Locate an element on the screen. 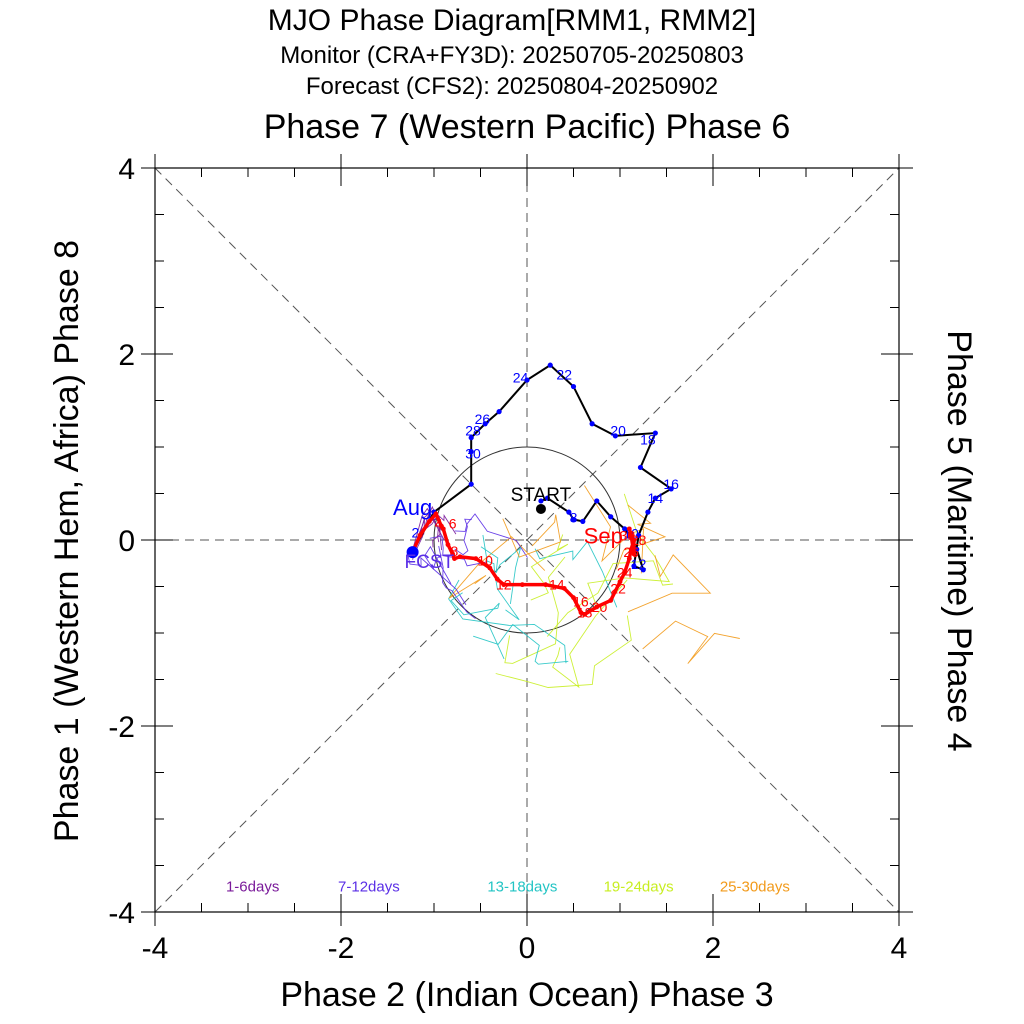 The width and height of the screenshot is (1024, 1024). monitor-end-marker is located at coordinates (412, 552).